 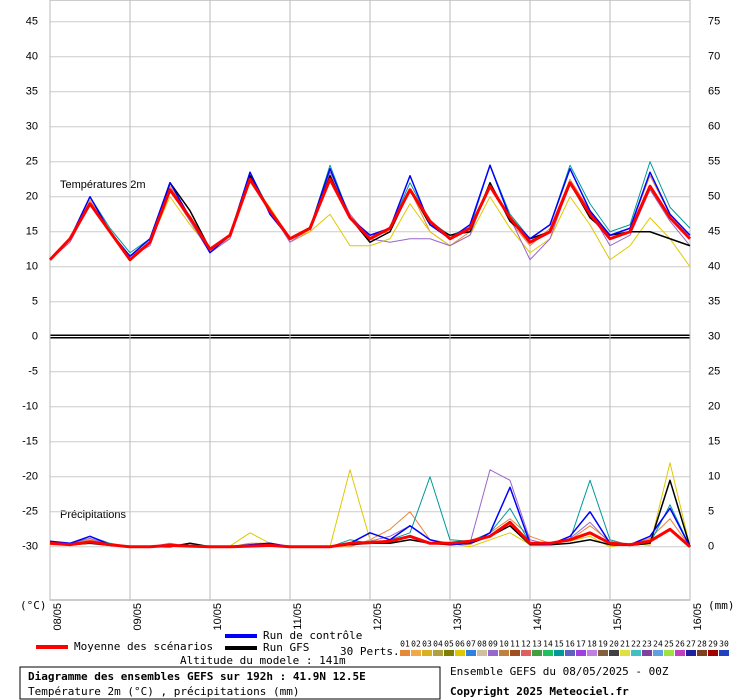 I want to click on perturbation-label: 21, so click(x=625, y=644).